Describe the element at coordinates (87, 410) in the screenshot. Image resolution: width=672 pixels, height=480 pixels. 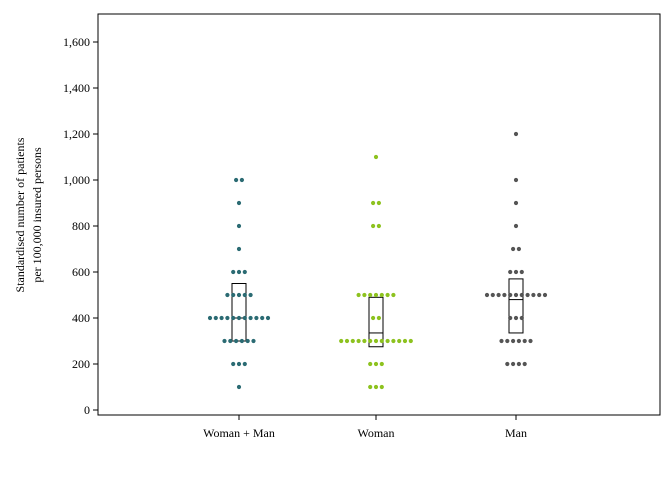
I see `y-tick-label: 0` at that location.